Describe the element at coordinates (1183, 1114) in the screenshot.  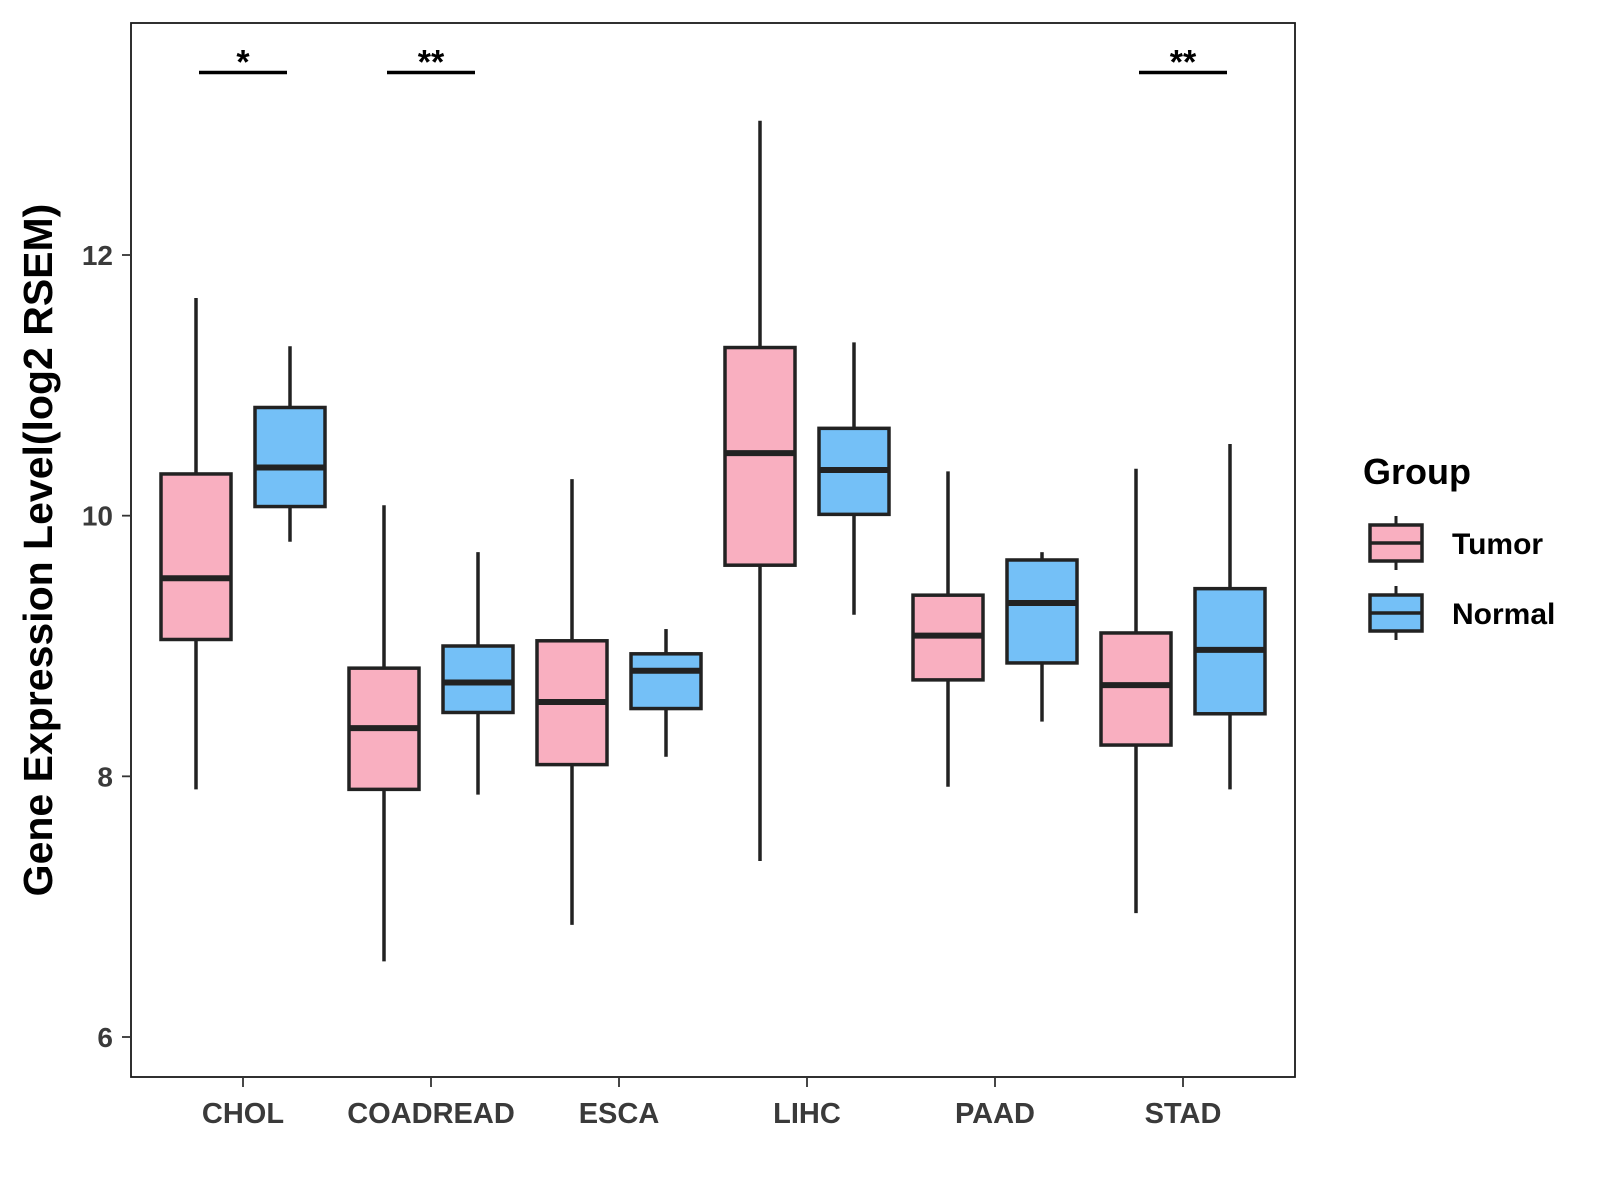
I see `x-tick-label-stad: STAD` at that location.